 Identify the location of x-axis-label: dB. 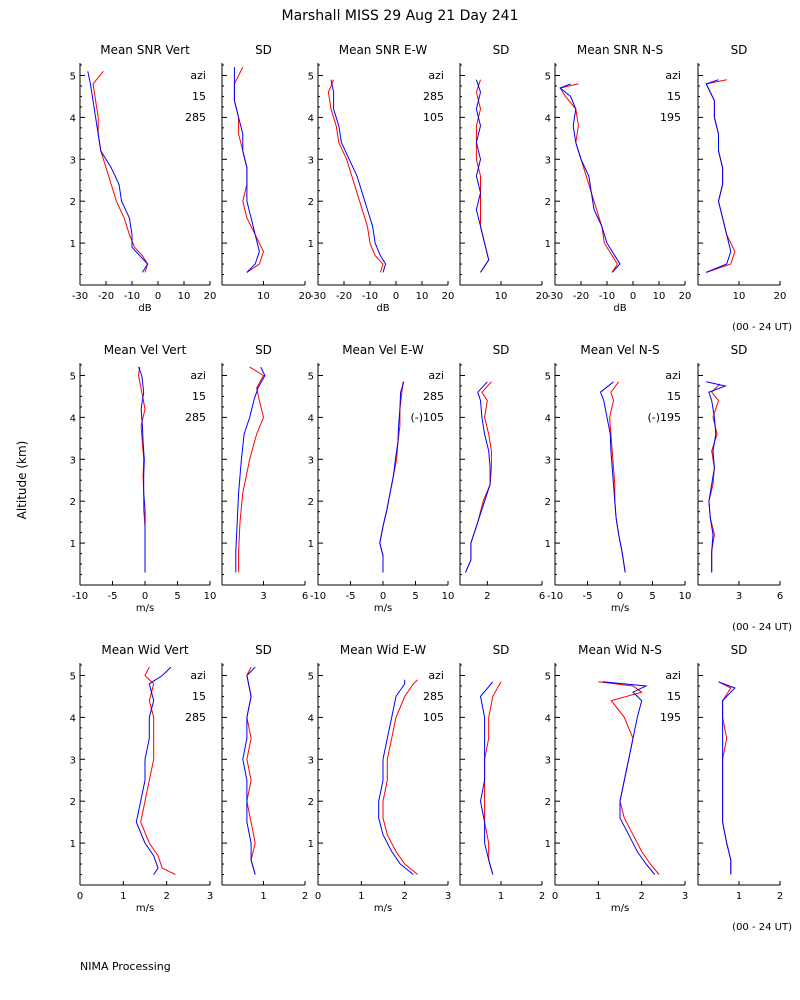
(382, 308).